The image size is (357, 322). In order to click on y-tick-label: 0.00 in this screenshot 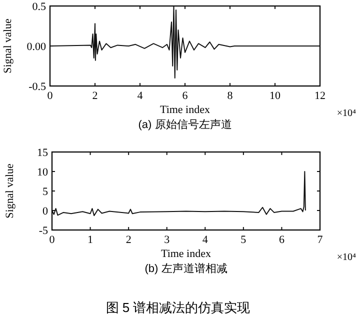, I will do `click(36, 47)`.